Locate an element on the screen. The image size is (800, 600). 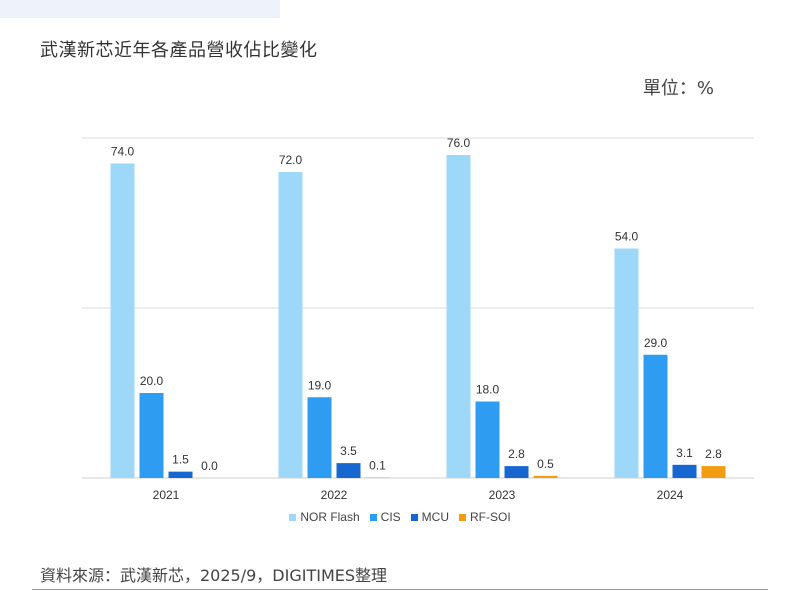
bar-cis-2024 is located at coordinates (655, 416).